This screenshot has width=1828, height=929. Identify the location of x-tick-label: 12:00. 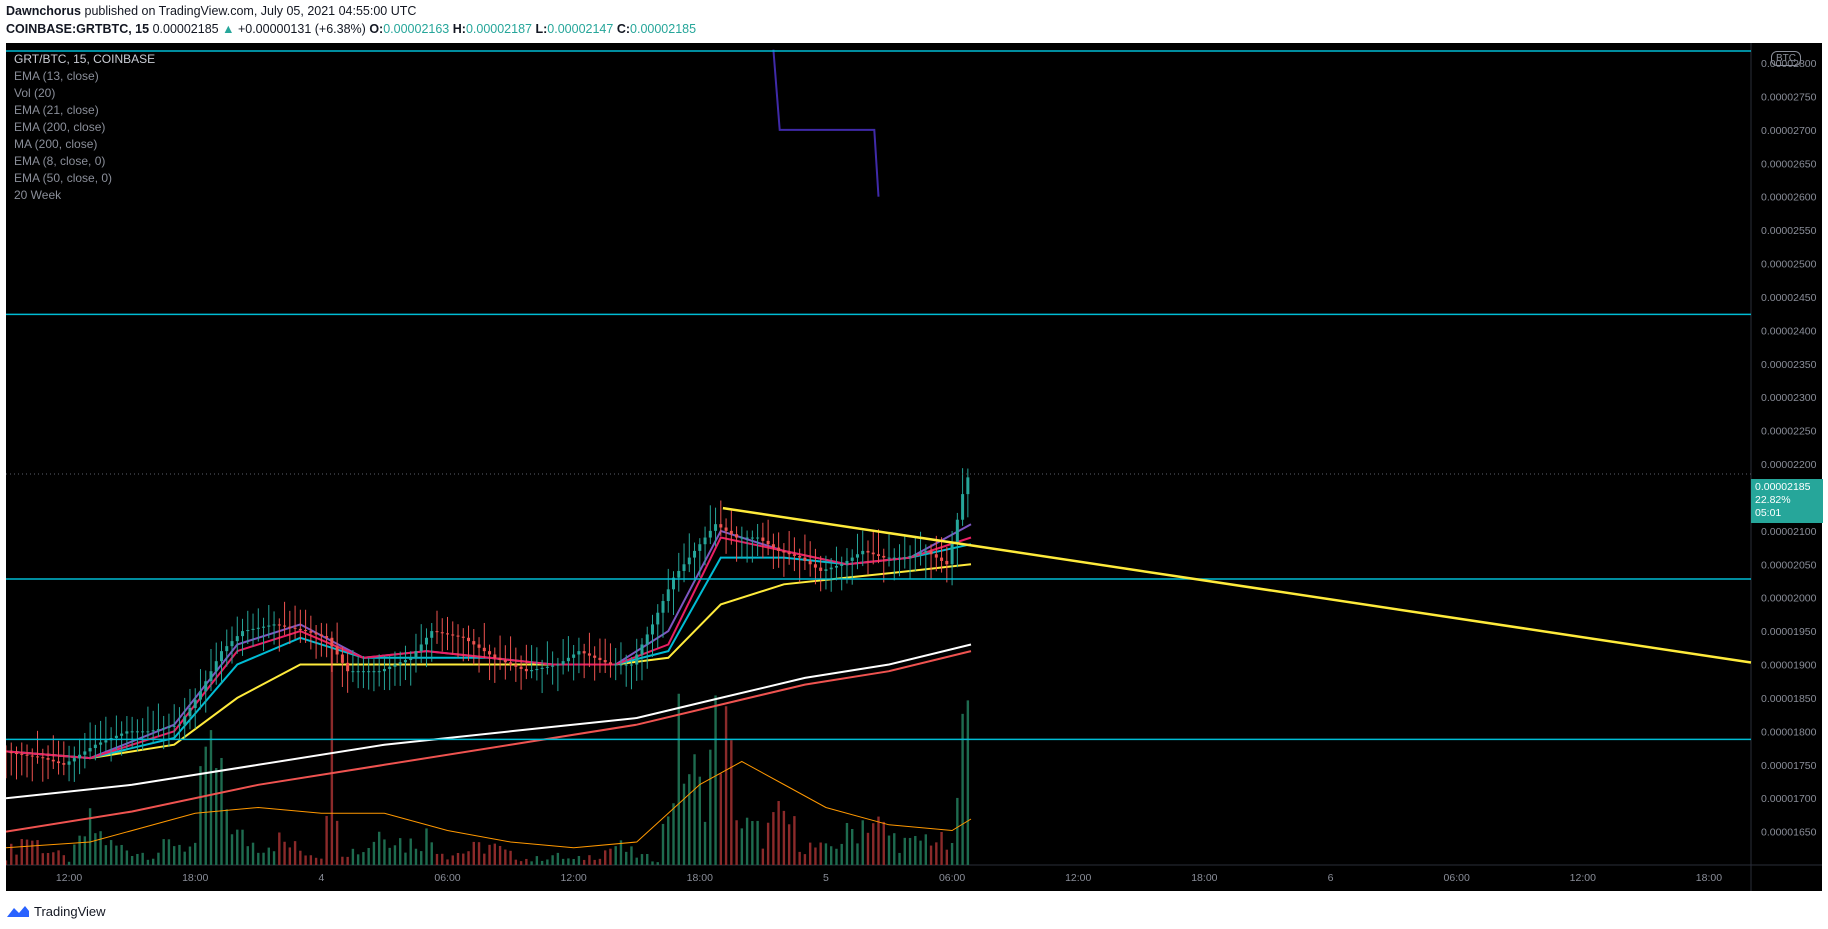
(69, 878).